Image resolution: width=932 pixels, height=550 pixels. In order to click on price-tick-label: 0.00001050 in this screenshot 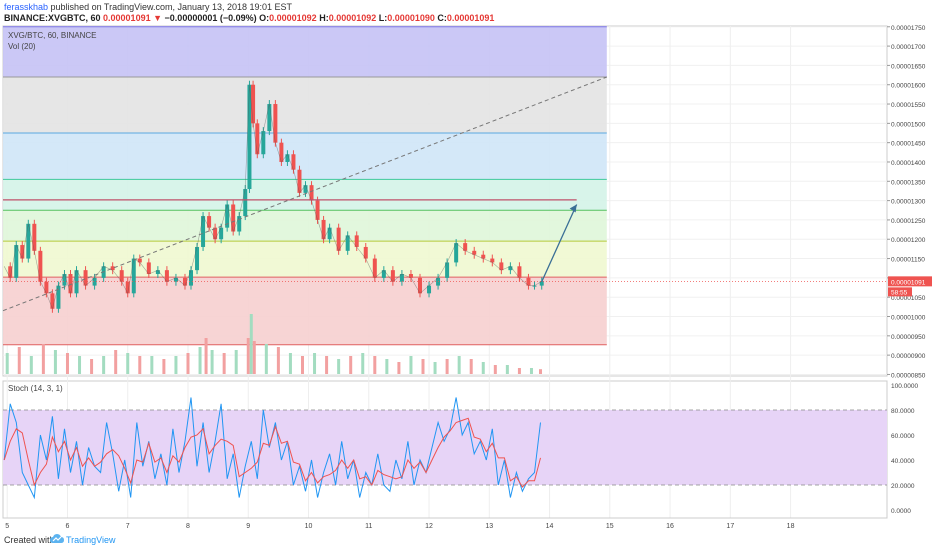, I will do `click(908, 298)`.